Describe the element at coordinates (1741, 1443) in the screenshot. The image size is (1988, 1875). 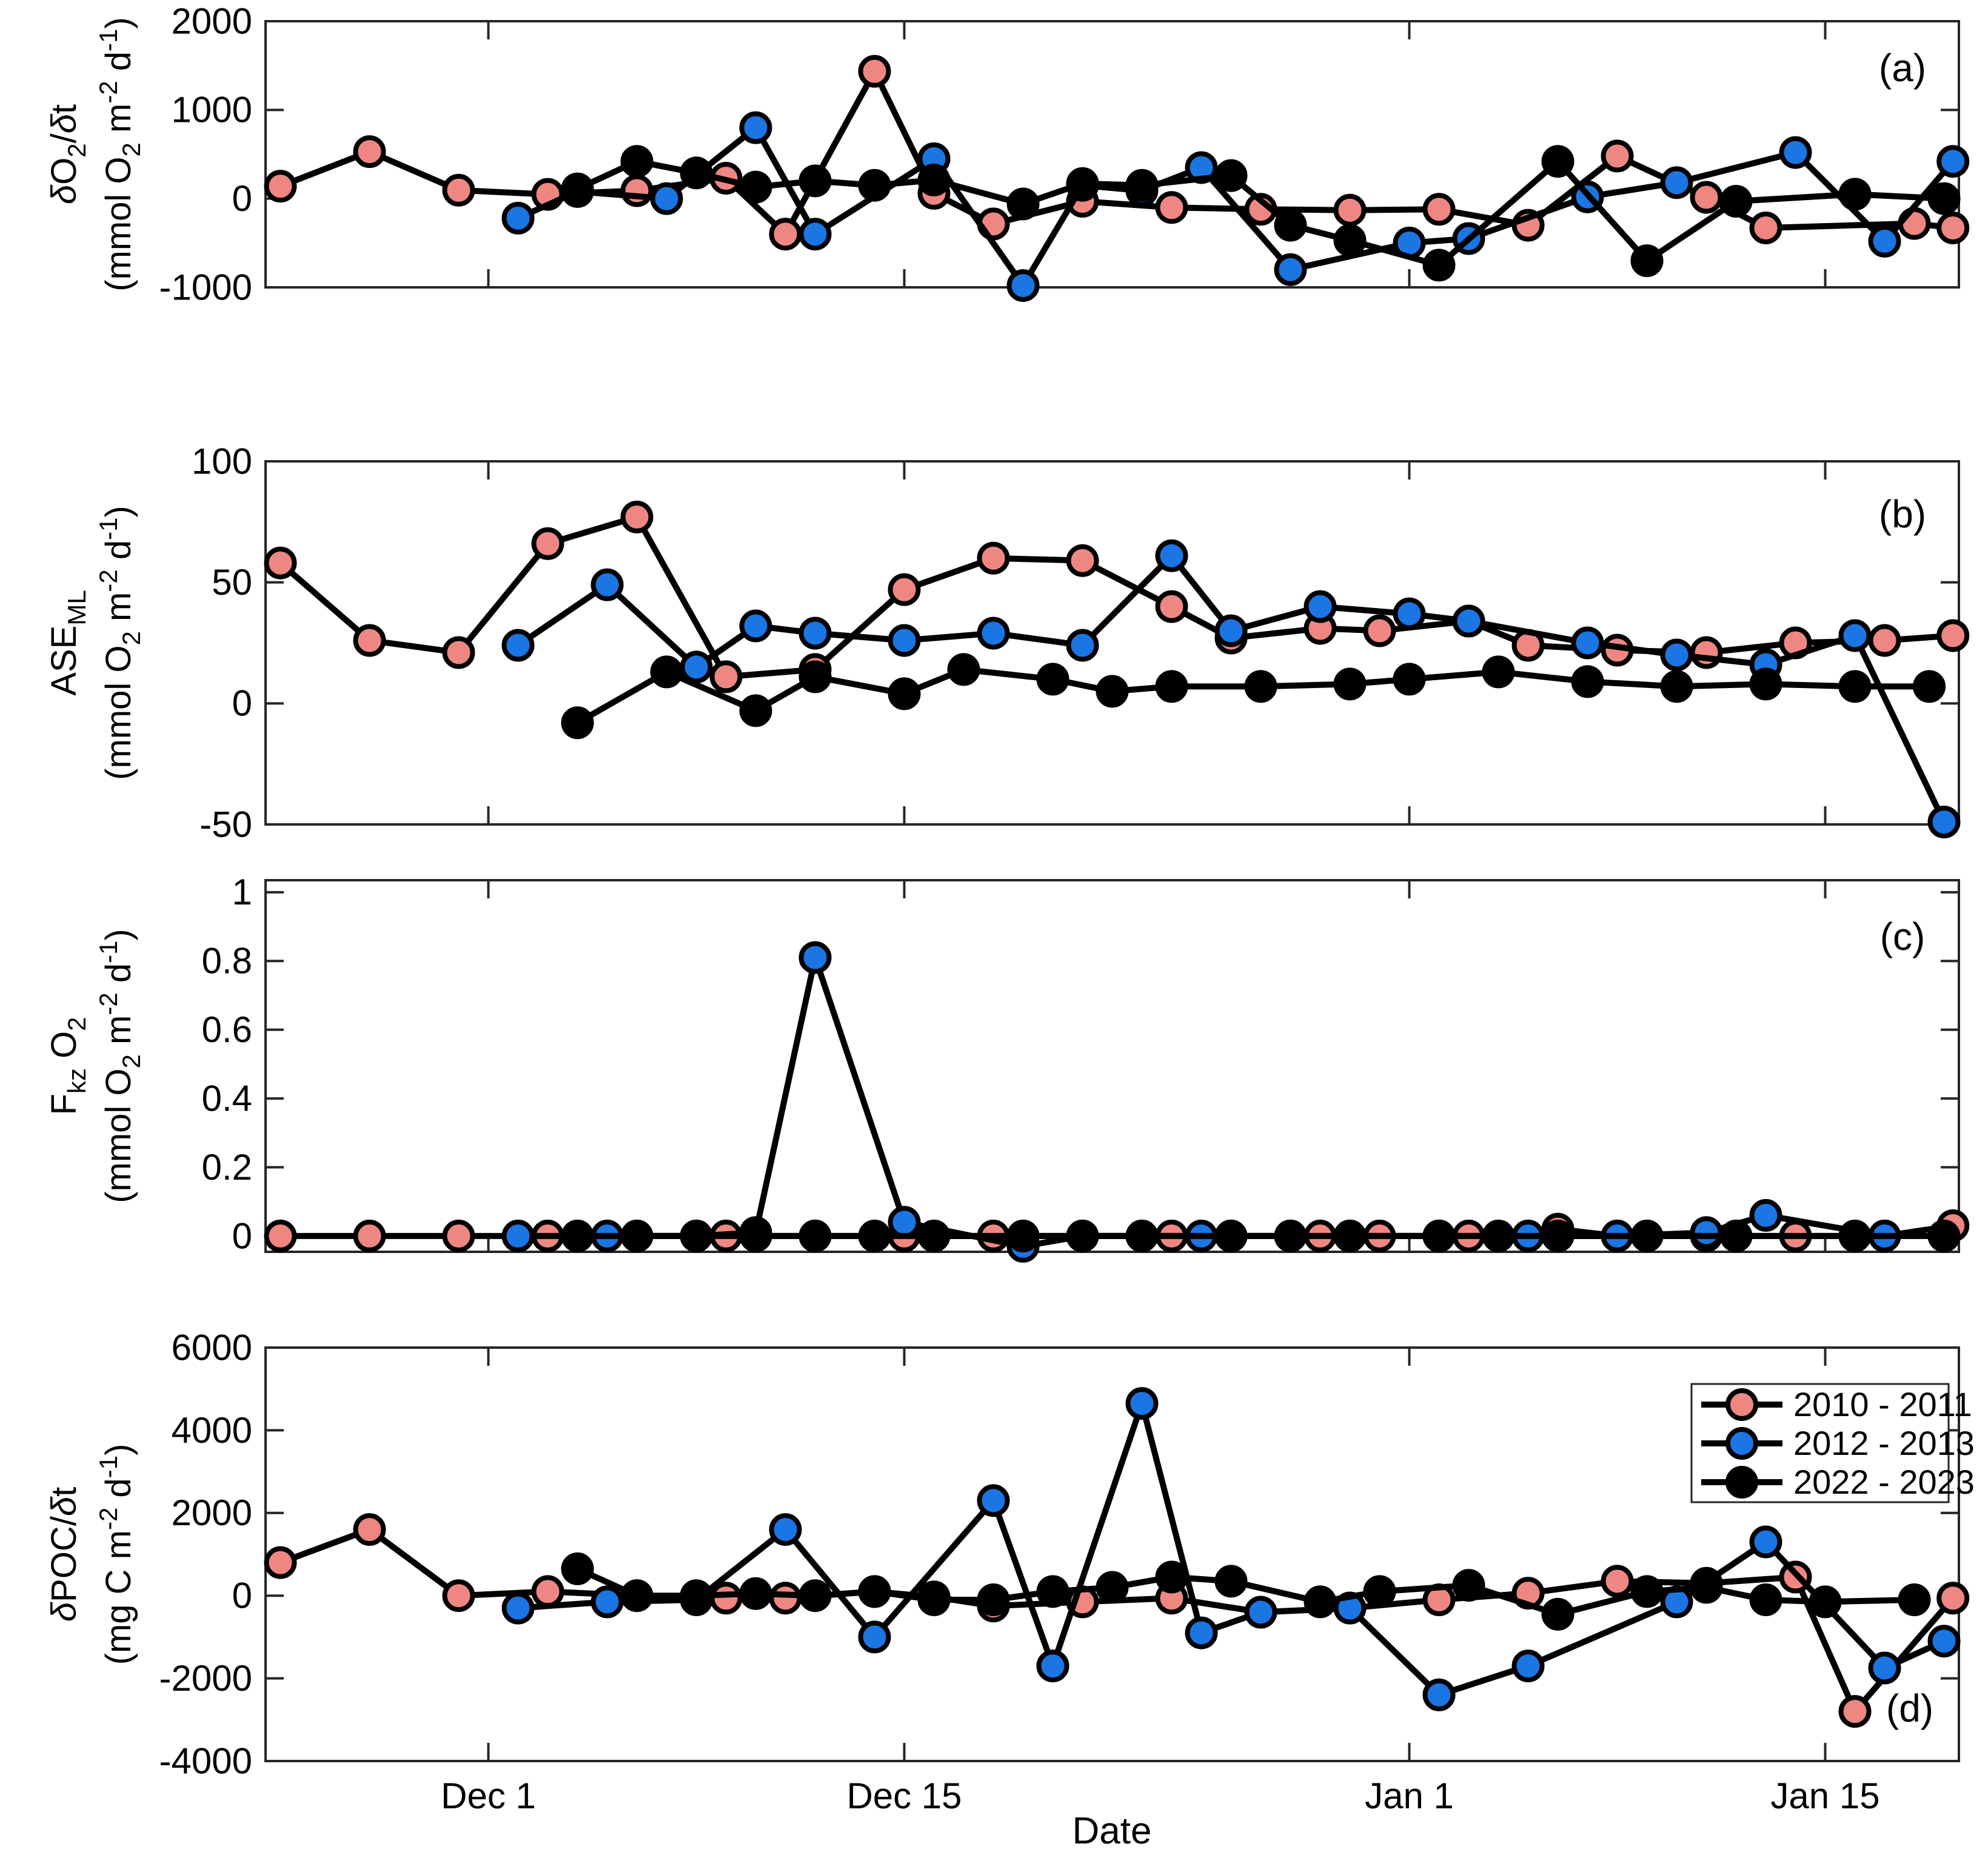
I see `legend-marker-y2012` at that location.